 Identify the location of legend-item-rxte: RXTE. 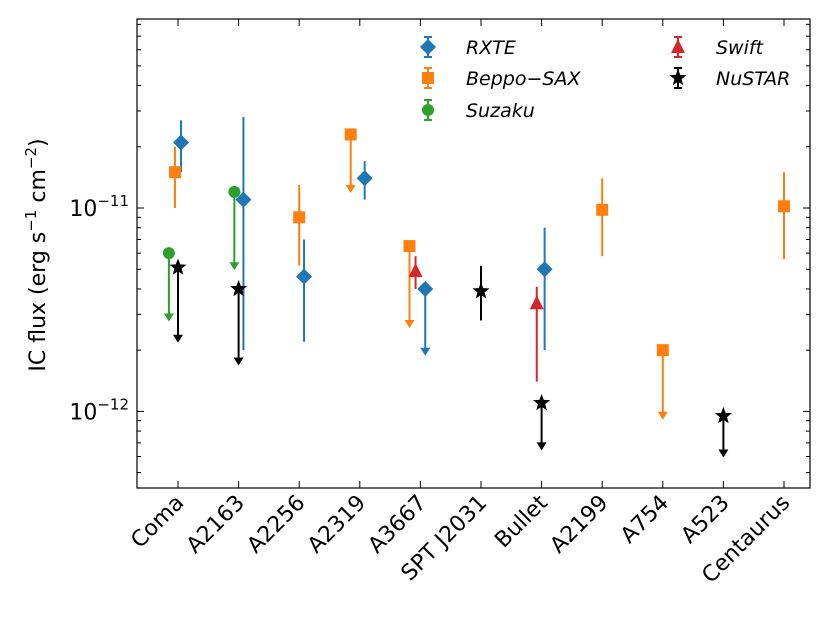
(468, 47).